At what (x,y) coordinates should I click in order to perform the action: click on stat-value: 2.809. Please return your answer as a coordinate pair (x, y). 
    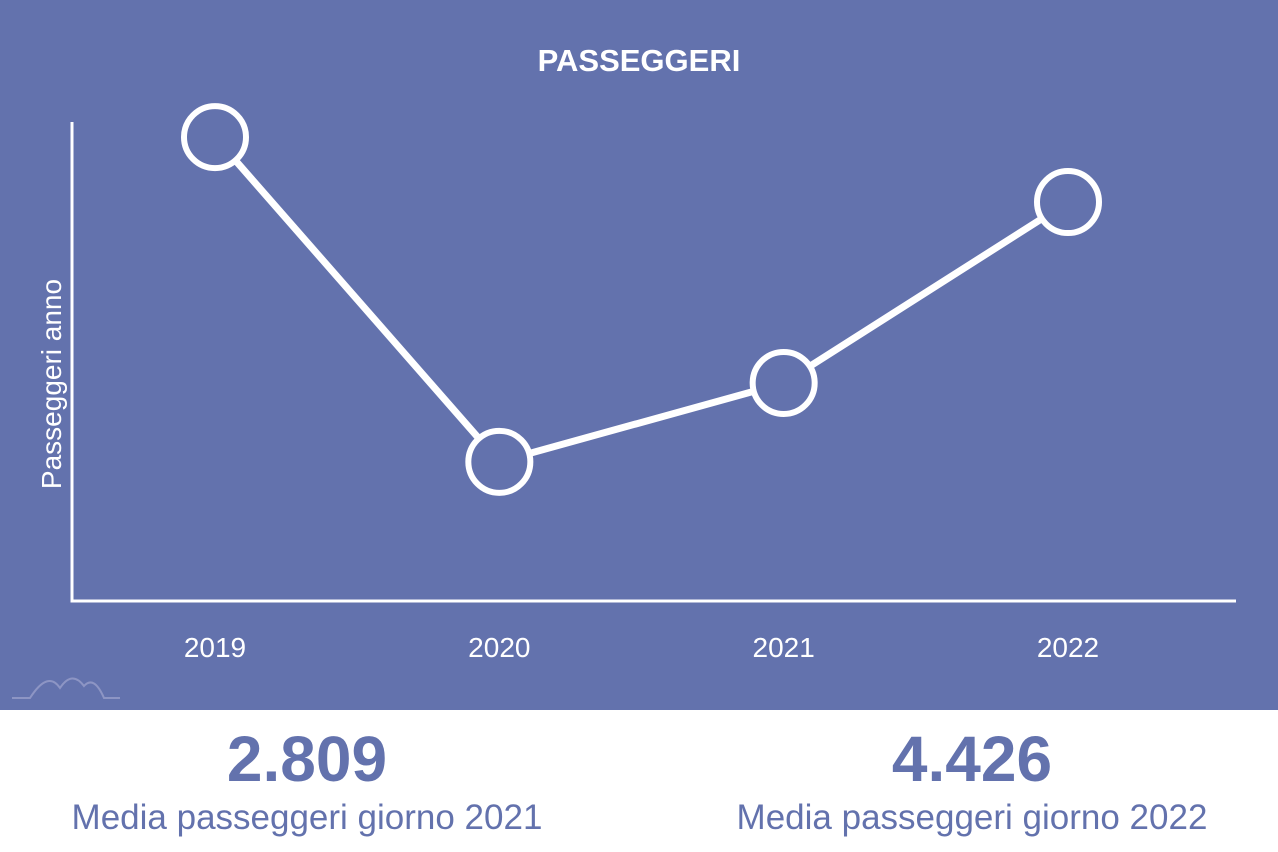
    Looking at the image, I should click on (307, 759).